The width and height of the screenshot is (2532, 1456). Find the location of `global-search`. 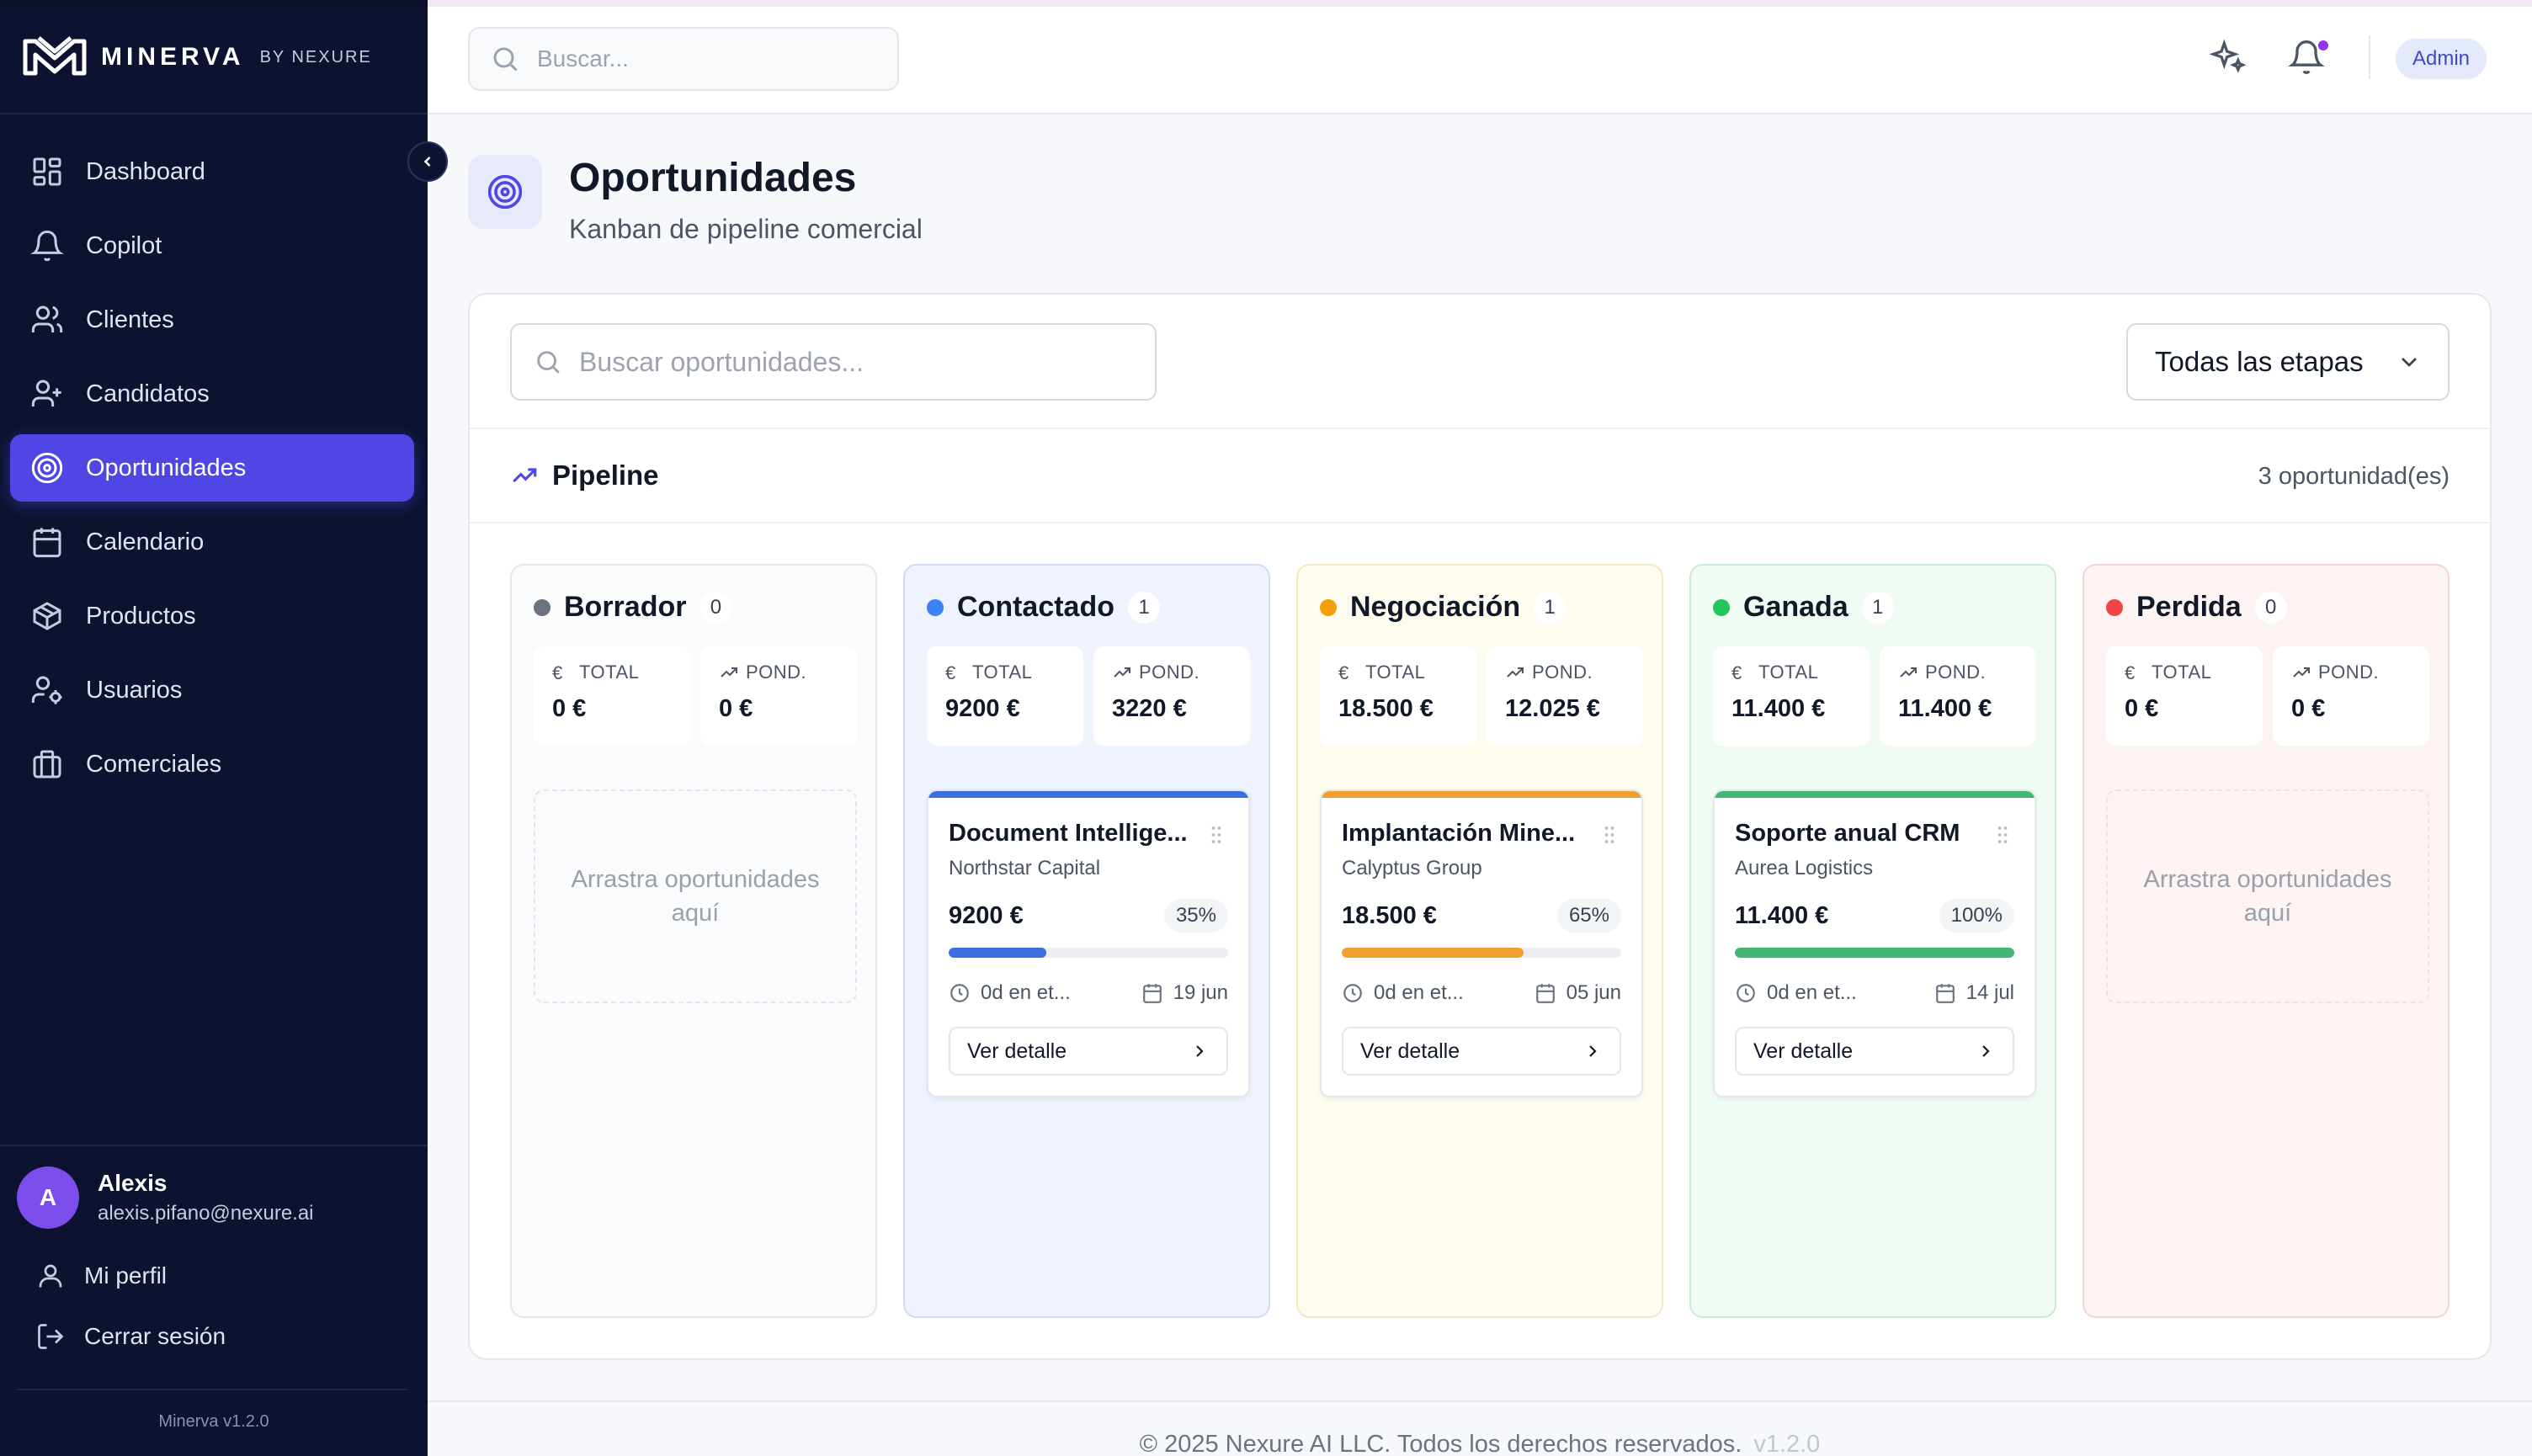

global-search is located at coordinates (683, 59).